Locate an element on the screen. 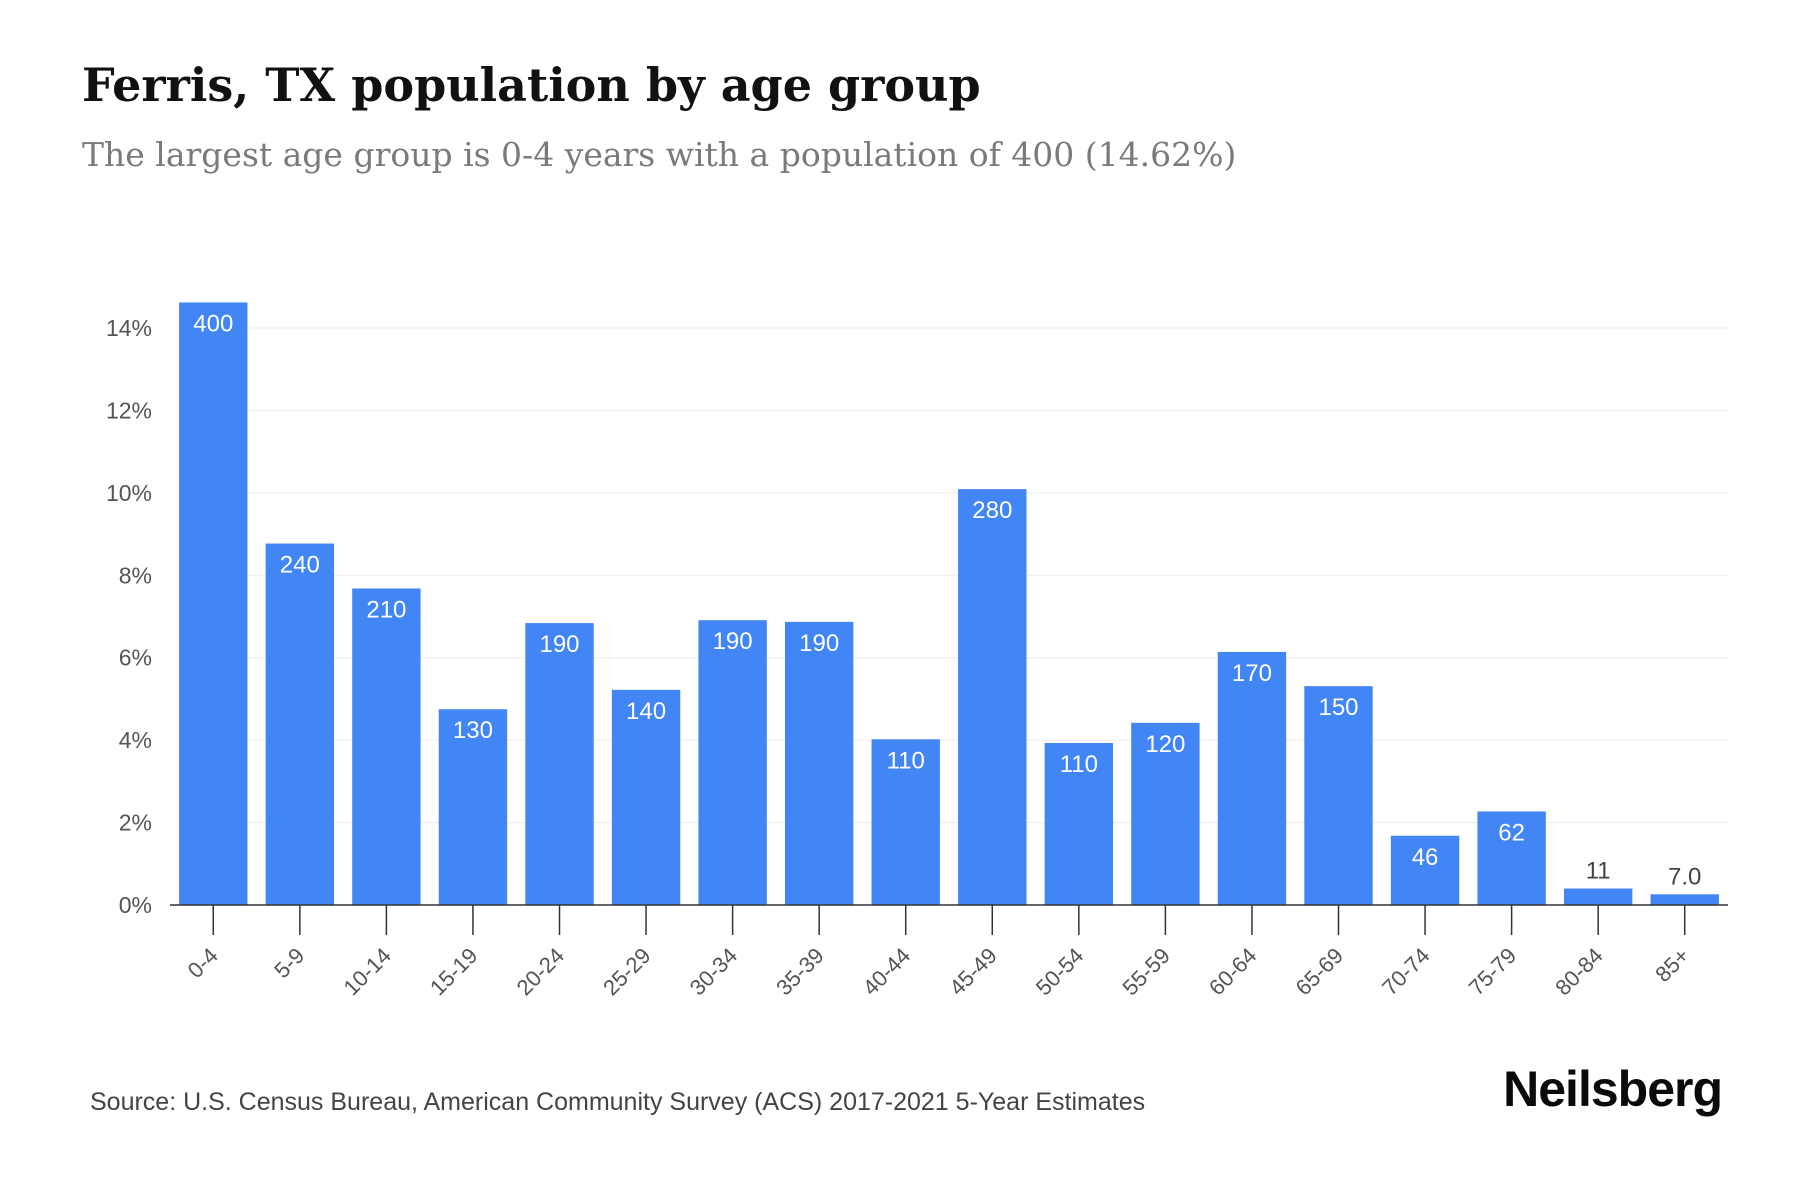 The width and height of the screenshot is (1800, 1200). bar-85+ is located at coordinates (1684, 899).